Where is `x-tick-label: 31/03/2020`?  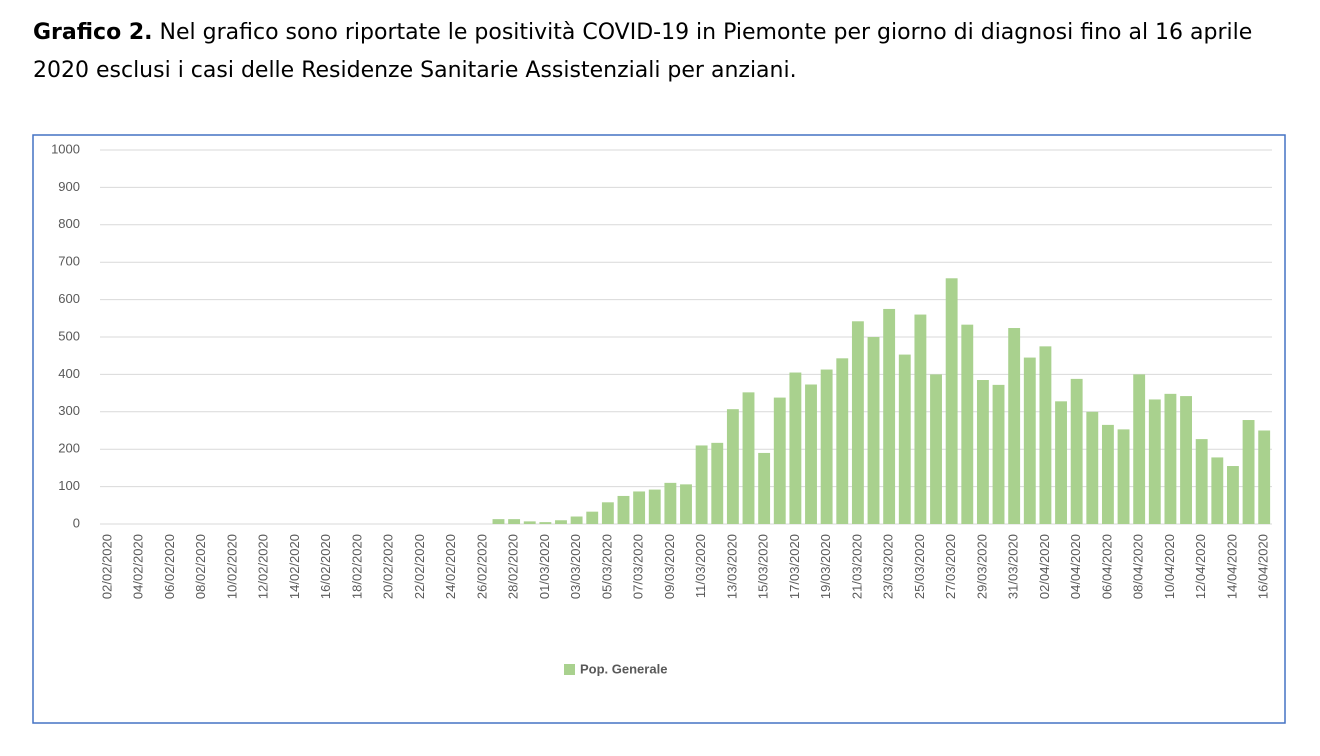 x-tick-label: 31/03/2020 is located at coordinates (1013, 566).